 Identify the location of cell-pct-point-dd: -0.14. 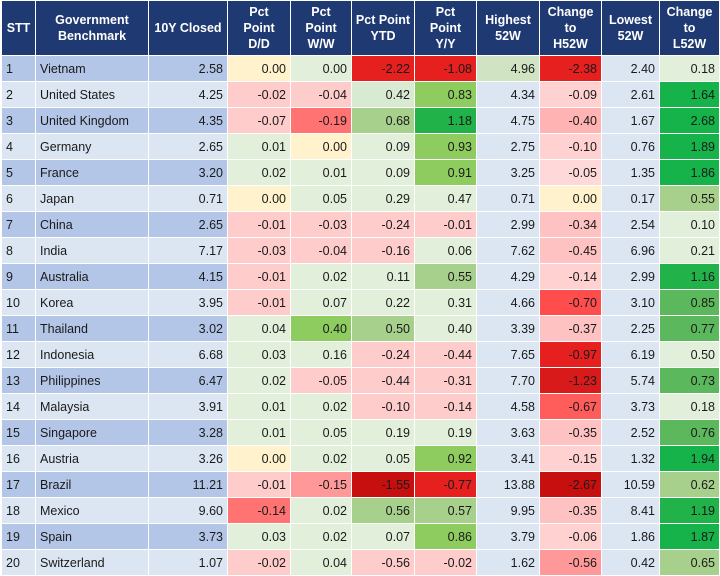
(259, 510).